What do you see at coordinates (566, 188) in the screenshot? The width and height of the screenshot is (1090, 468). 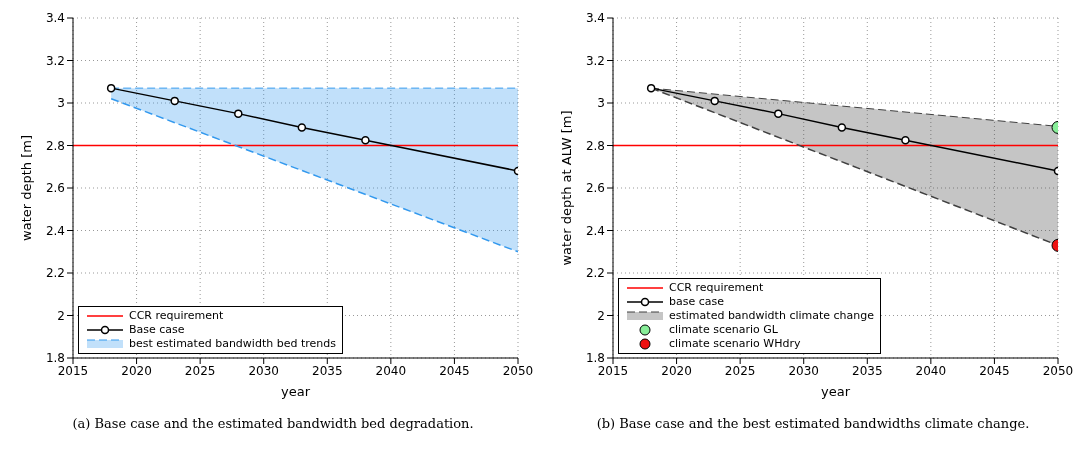 I see `y-axis-title: water depth at ALW [m]` at bounding box center [566, 188].